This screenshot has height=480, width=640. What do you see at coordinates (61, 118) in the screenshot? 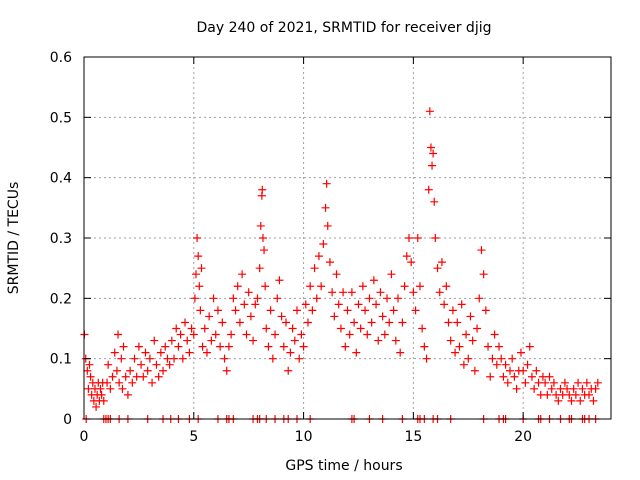
I see `y-tick-label: 0.5` at bounding box center [61, 118].